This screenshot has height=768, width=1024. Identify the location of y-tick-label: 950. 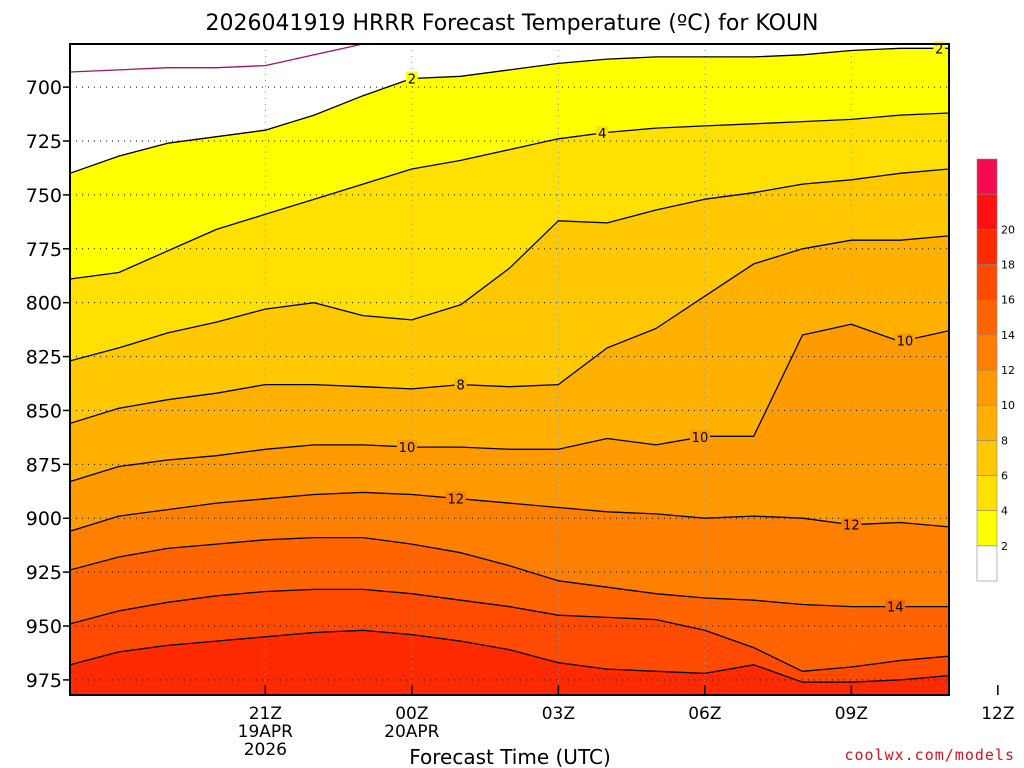
(44, 627).